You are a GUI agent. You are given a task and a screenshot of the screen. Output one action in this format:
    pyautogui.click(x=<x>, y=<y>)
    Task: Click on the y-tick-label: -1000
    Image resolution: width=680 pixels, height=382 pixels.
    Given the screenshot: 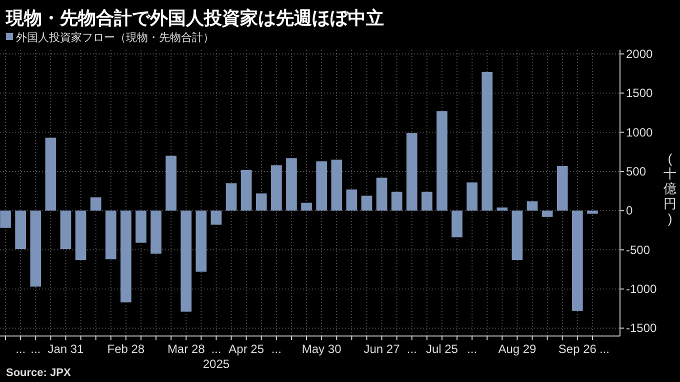 What is the action you would take?
    pyautogui.click(x=641, y=289)
    